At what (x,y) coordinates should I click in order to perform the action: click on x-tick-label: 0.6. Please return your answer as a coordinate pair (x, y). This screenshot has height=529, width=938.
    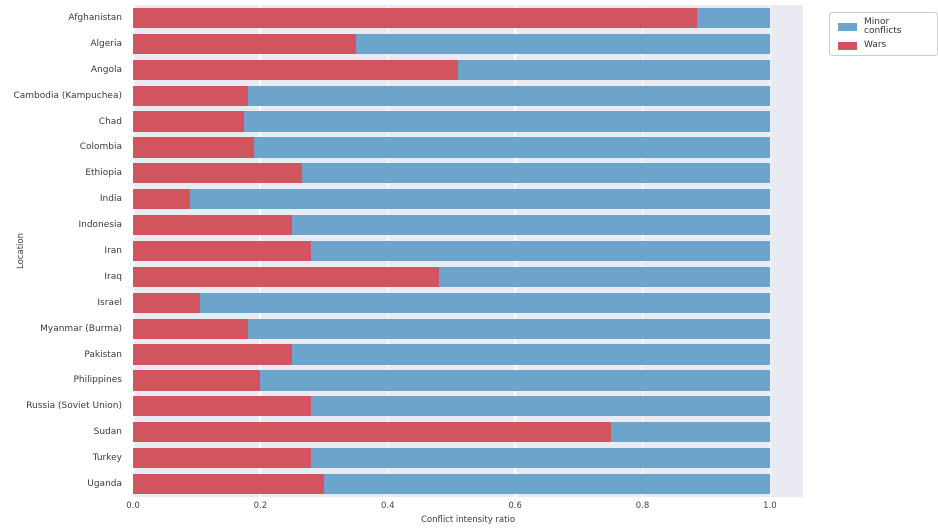
    Looking at the image, I should click on (515, 506).